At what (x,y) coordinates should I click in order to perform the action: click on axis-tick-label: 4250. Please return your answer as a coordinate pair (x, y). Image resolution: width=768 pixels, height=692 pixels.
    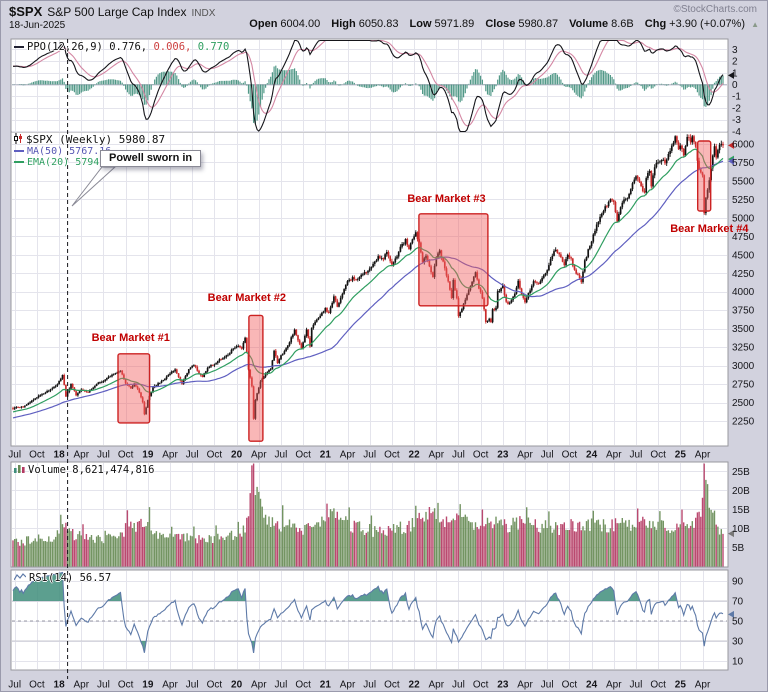
    Looking at the image, I should click on (743, 274).